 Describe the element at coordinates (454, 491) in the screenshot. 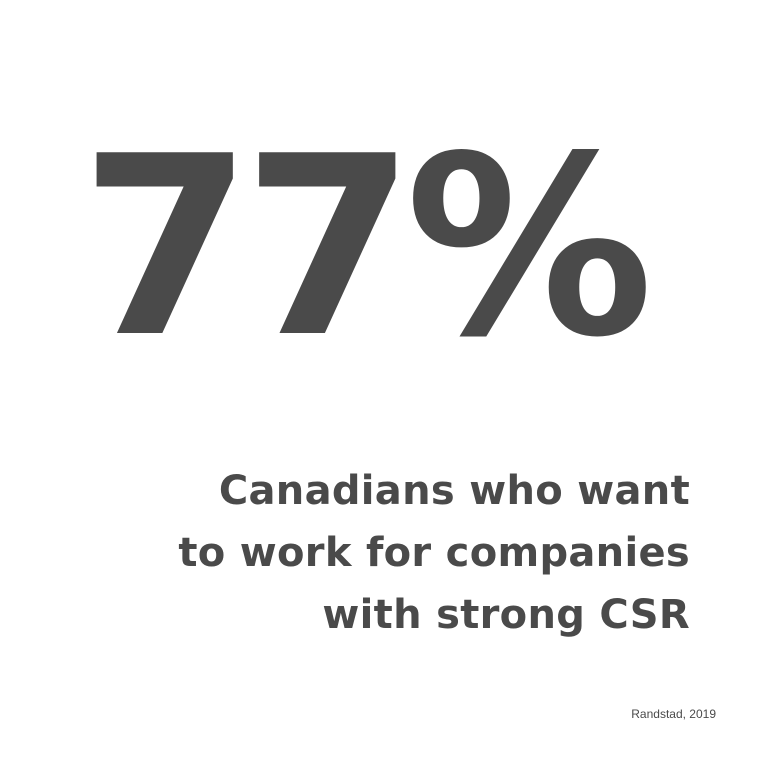

I see `caption-line-1: Canadians who want` at that location.